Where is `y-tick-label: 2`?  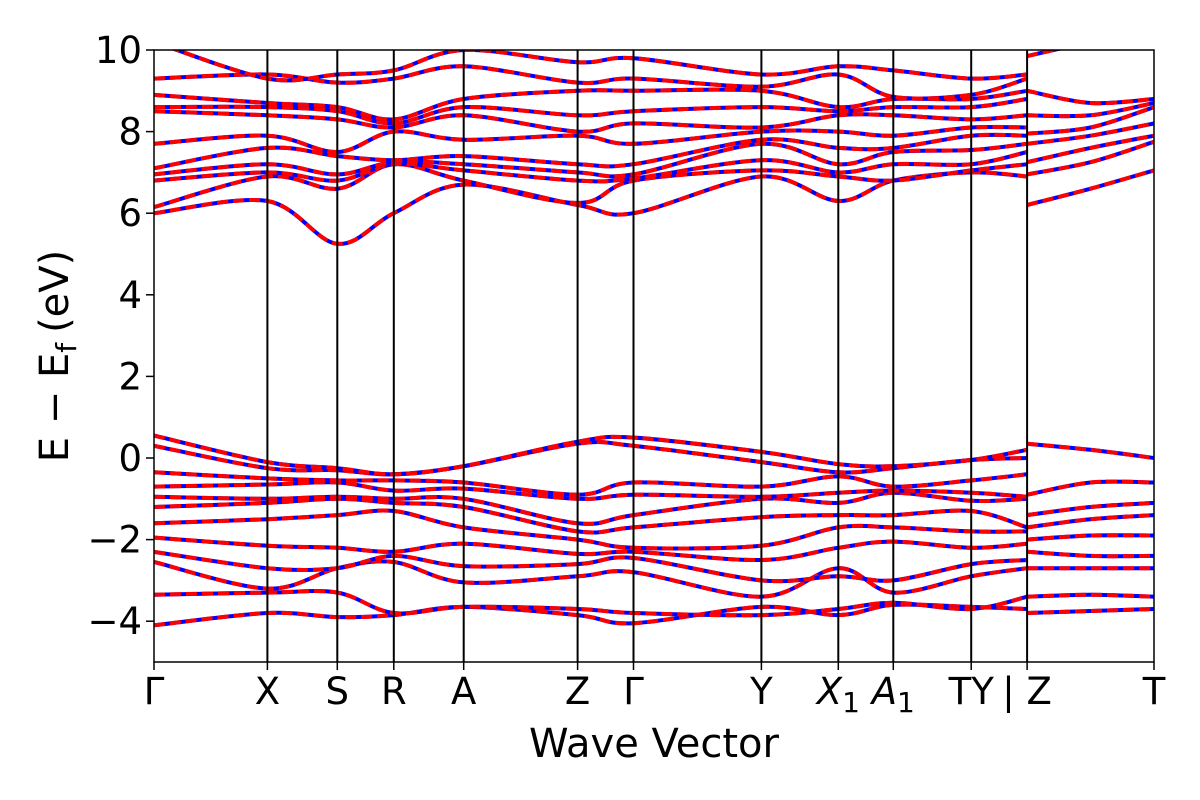
y-tick-label: 2 is located at coordinates (130, 376).